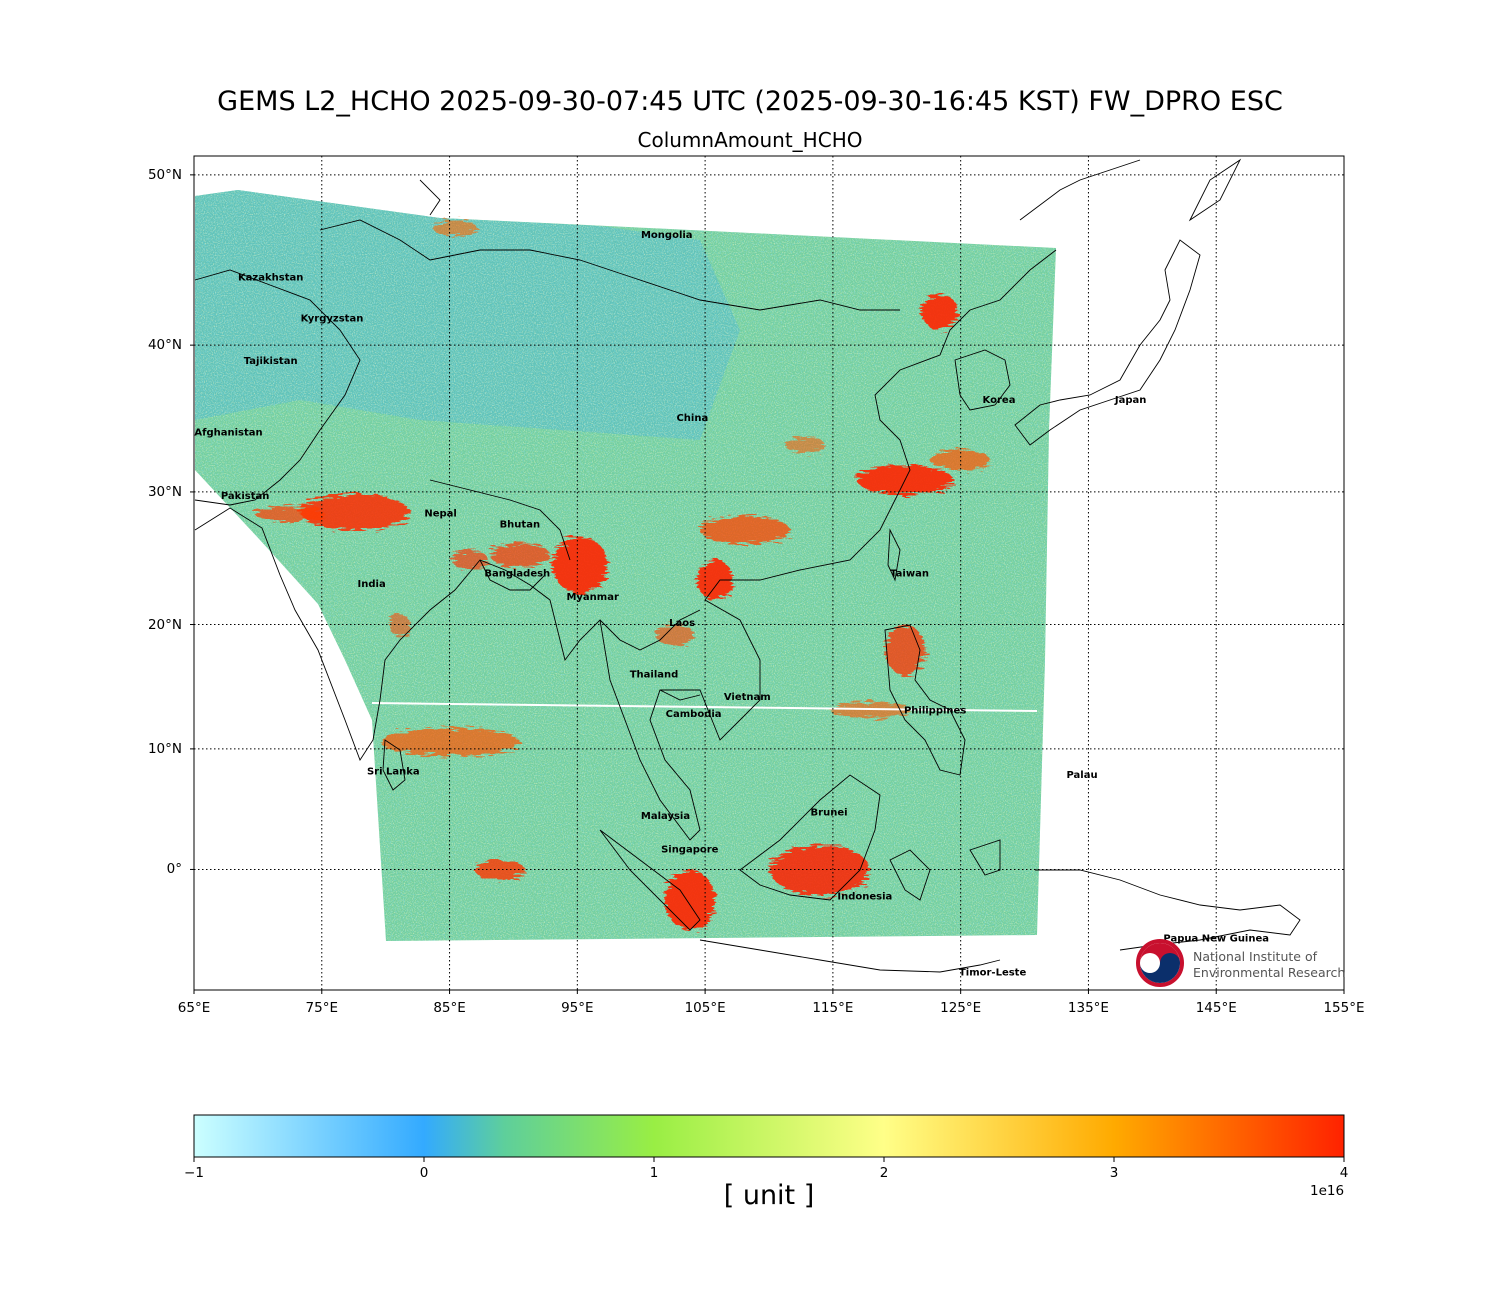 The height and width of the screenshot is (1300, 1500). I want to click on lat-tick-label: 50°N, so click(164, 174).